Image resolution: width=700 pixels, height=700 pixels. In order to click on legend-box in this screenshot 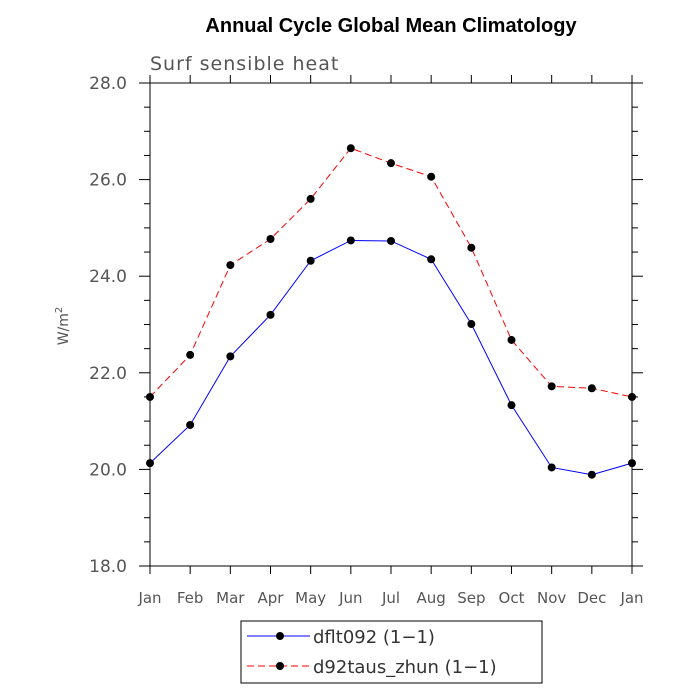, I will do `click(391, 652)`.